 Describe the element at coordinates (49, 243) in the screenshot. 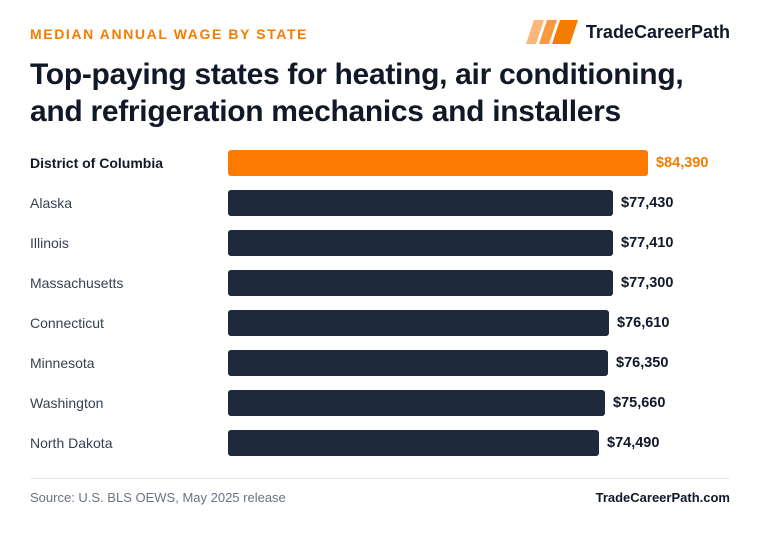

I see `category-label: Illinois` at that location.